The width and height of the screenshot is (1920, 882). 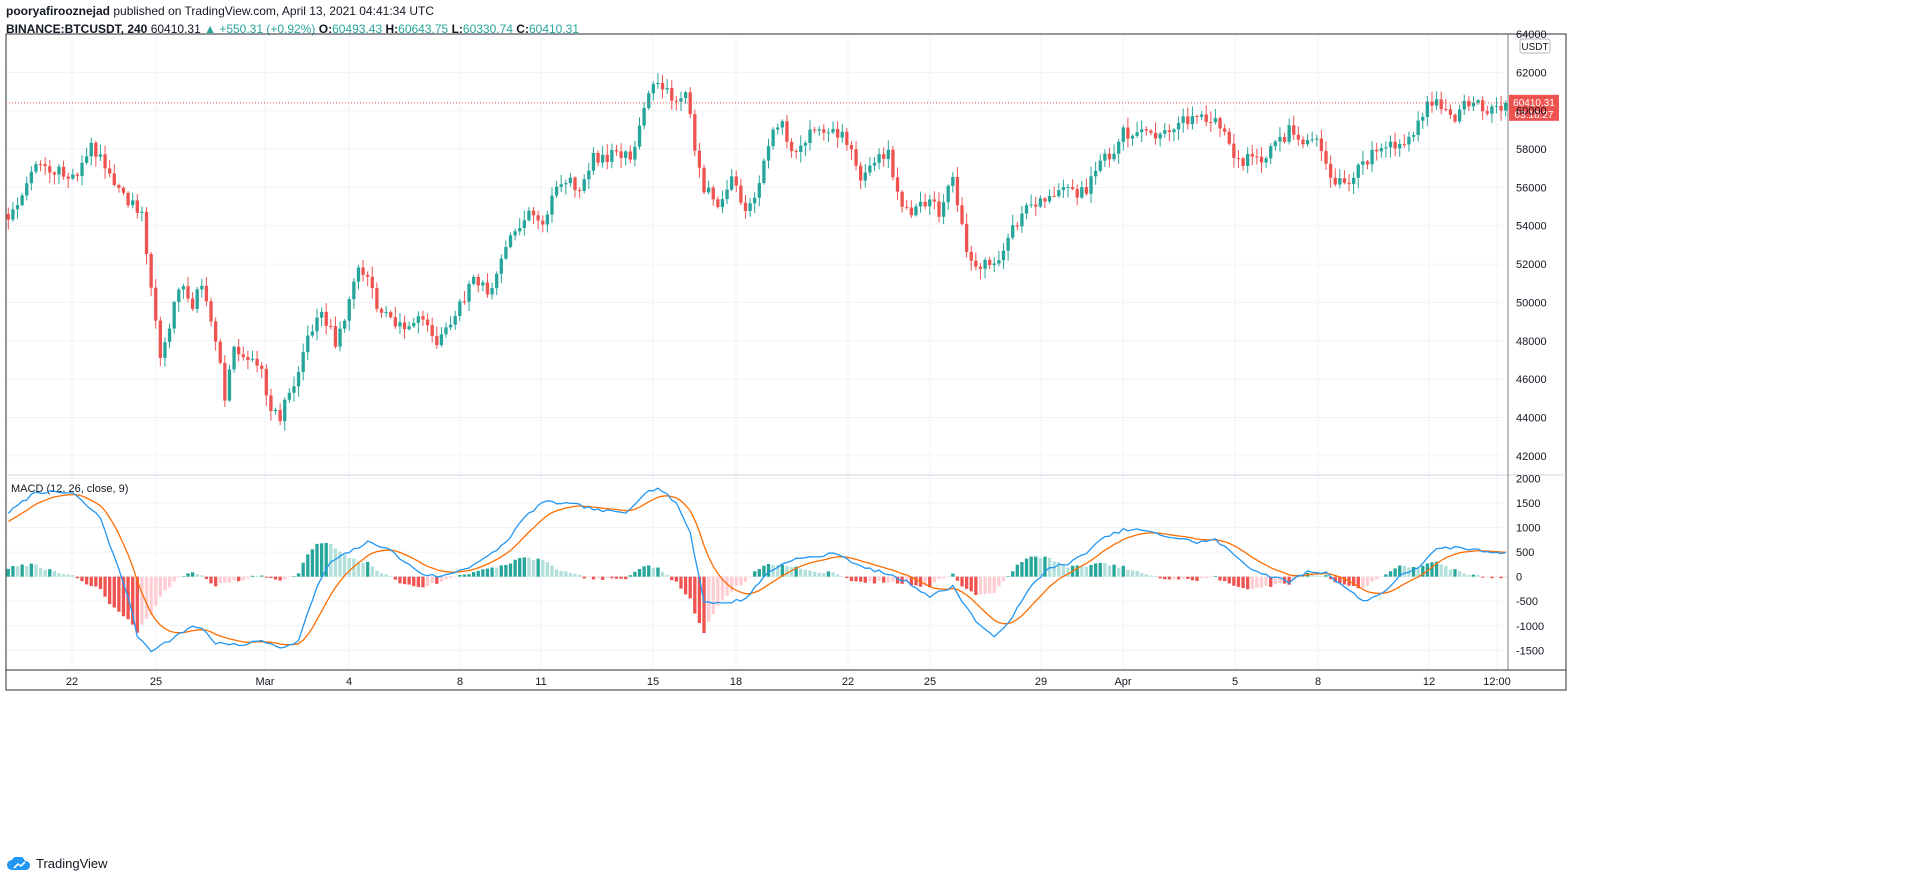 I want to click on time-axis: 22 25 Mar 4 8 11 15 18 22 25 29 Apr 5 8 12 12:00, so click(x=788, y=682).